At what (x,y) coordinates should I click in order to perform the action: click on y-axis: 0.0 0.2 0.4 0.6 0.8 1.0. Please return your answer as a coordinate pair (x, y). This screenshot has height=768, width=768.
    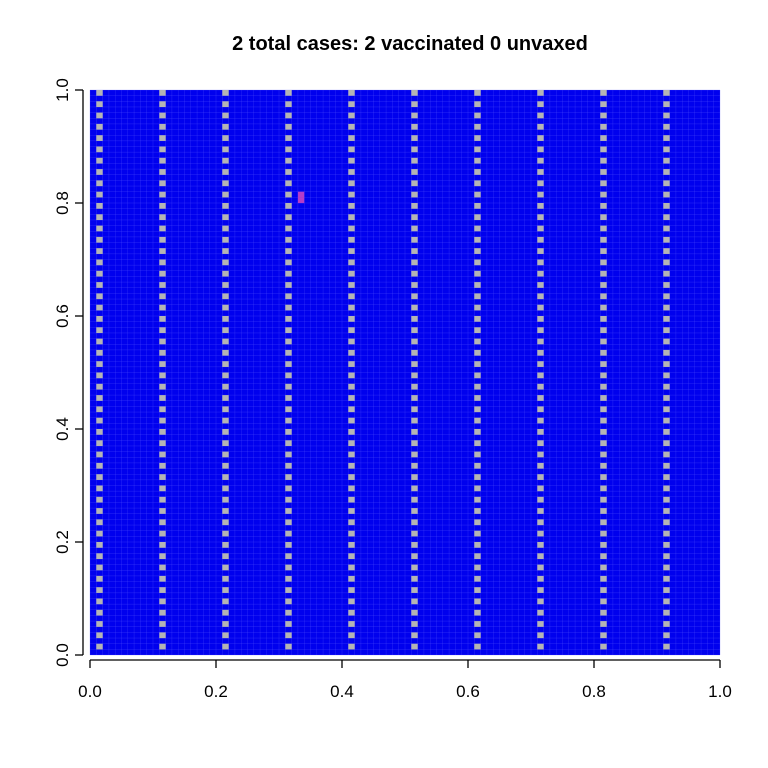
    Looking at the image, I should click on (68, 372).